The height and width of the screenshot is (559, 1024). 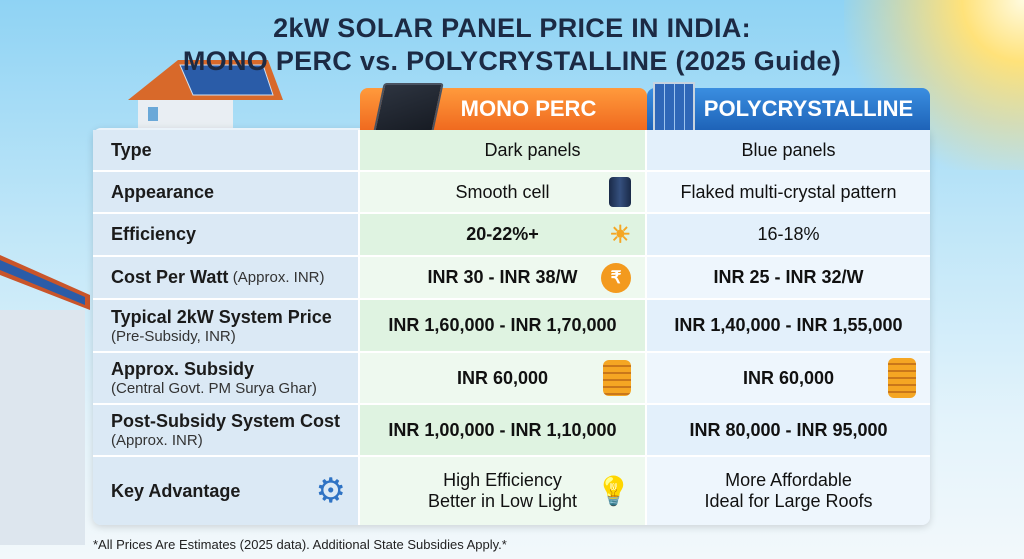 I want to click on cell-text: INR 1,00,000 - INR 1,10,000, so click(x=502, y=429).